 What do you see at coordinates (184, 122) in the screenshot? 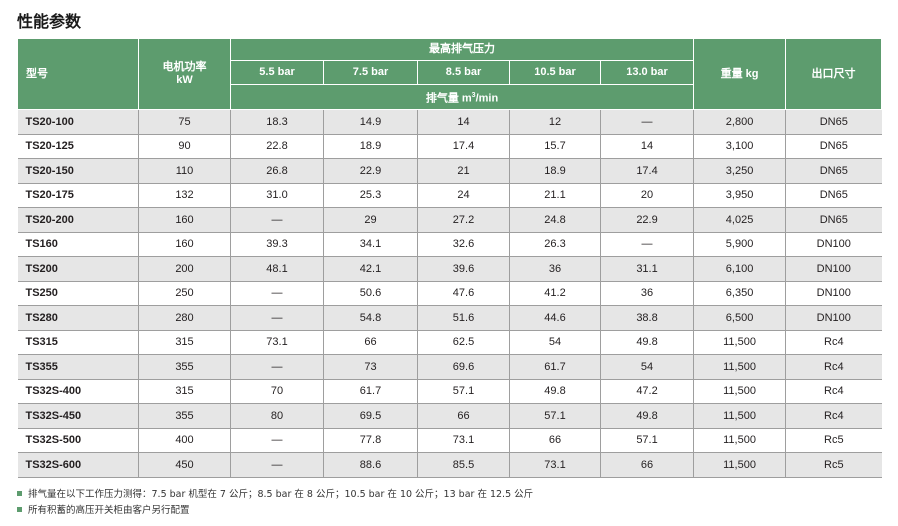
I see `cell-power: 75` at bounding box center [184, 122].